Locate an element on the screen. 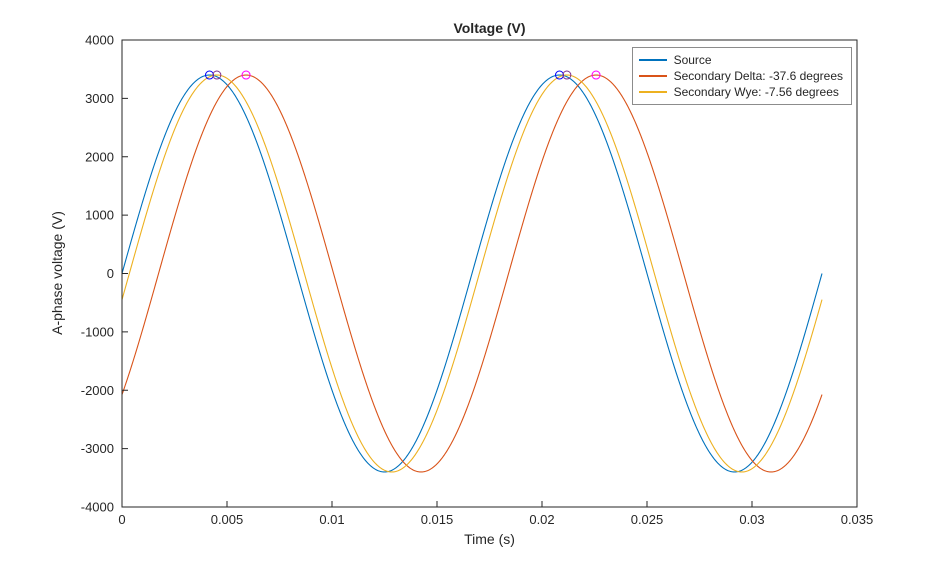 The image size is (946, 569). y-tick-label: 0 is located at coordinates (110, 273).